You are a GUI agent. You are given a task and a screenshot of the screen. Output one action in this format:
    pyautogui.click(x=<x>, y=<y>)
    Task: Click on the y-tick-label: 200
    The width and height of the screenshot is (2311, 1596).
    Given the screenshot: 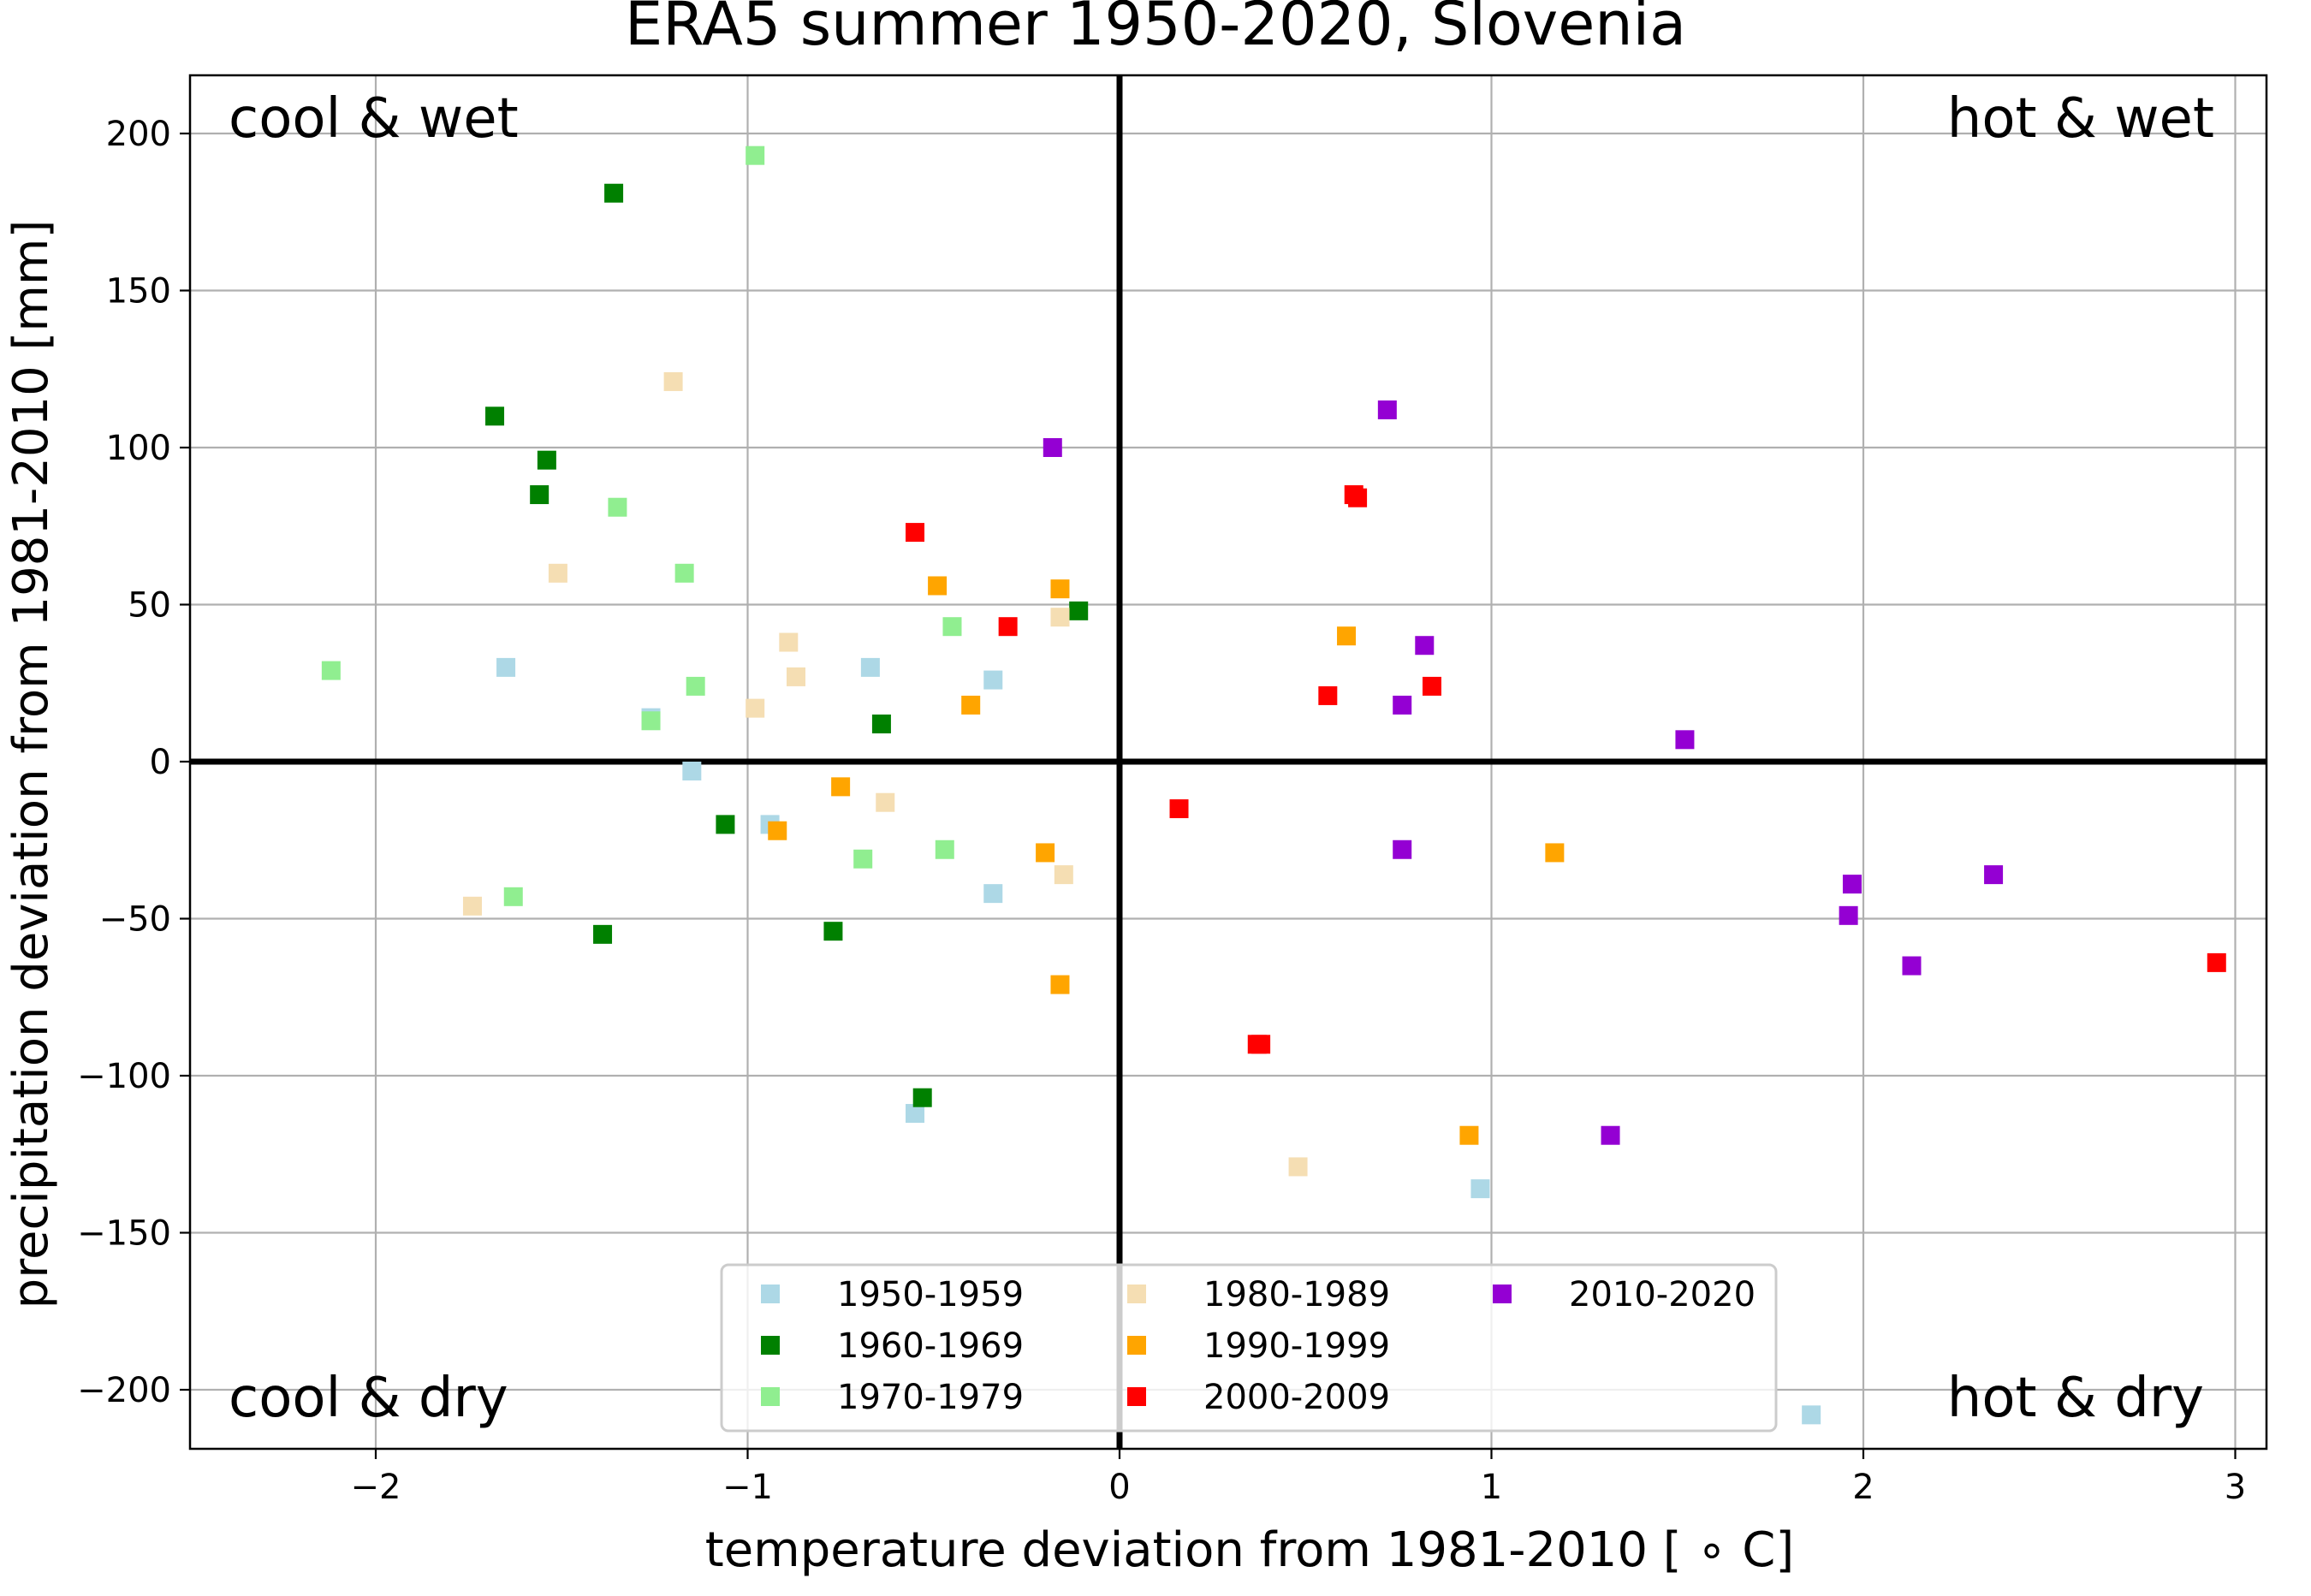 What is the action you would take?
    pyautogui.click(x=138, y=134)
    